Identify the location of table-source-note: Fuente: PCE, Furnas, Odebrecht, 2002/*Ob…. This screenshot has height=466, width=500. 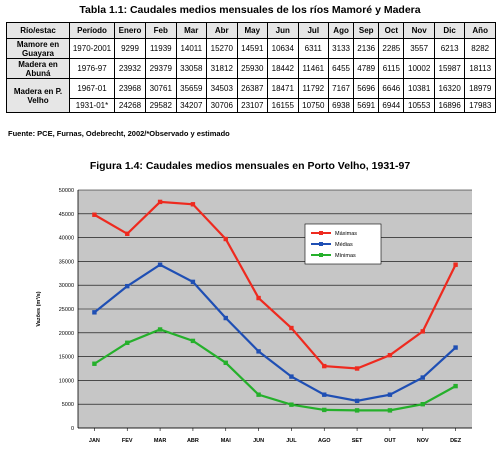
(119, 133).